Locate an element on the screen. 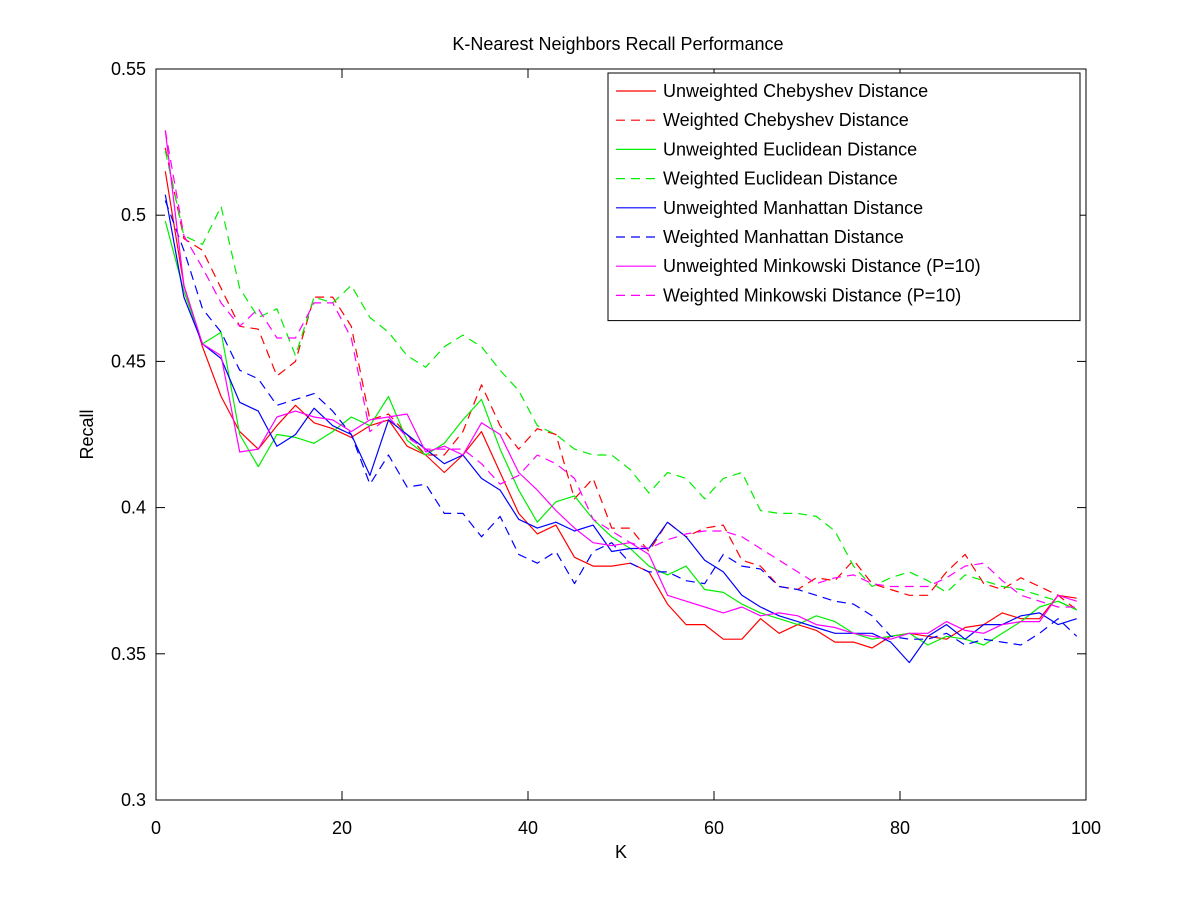  legend-label-0: Unweighted Chebyshev Distance is located at coordinates (795, 91).